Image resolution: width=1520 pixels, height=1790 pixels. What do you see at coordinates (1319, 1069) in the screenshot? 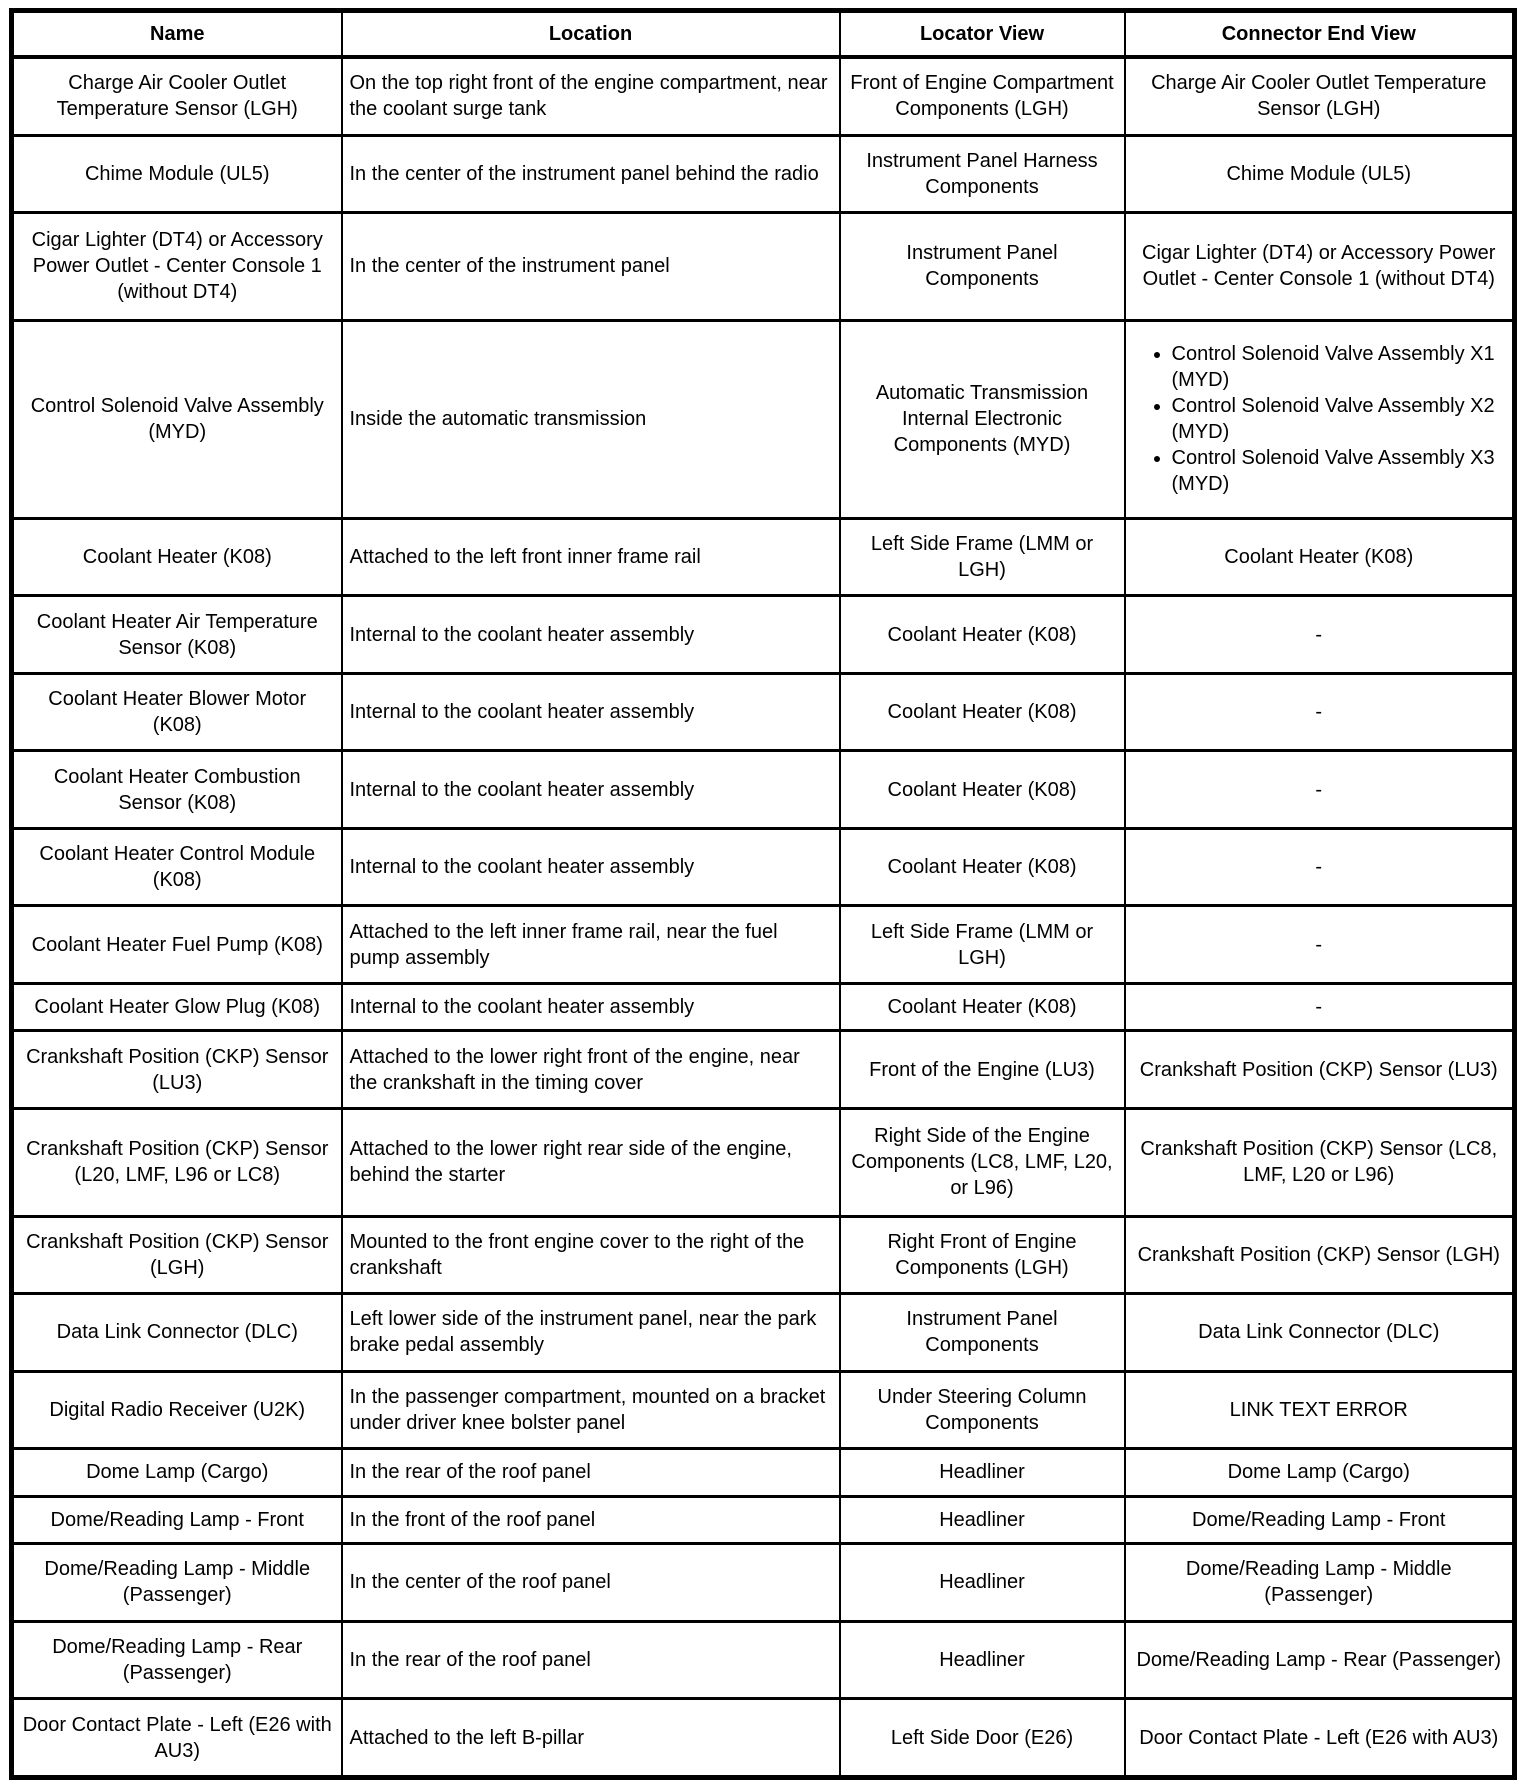
I see `connector-end-view-cell: Crankshaft Position (CKP) Sensor (LU3)` at bounding box center [1319, 1069].